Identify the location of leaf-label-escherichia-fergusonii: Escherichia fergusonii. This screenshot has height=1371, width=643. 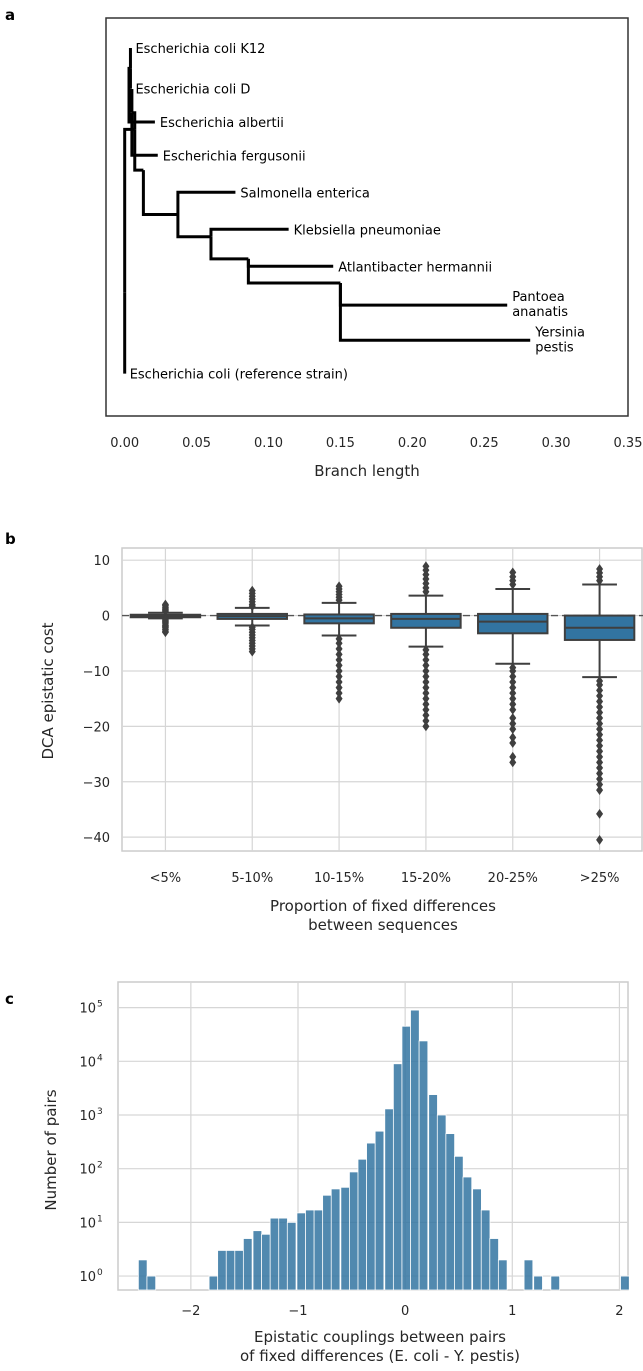
(234, 156).